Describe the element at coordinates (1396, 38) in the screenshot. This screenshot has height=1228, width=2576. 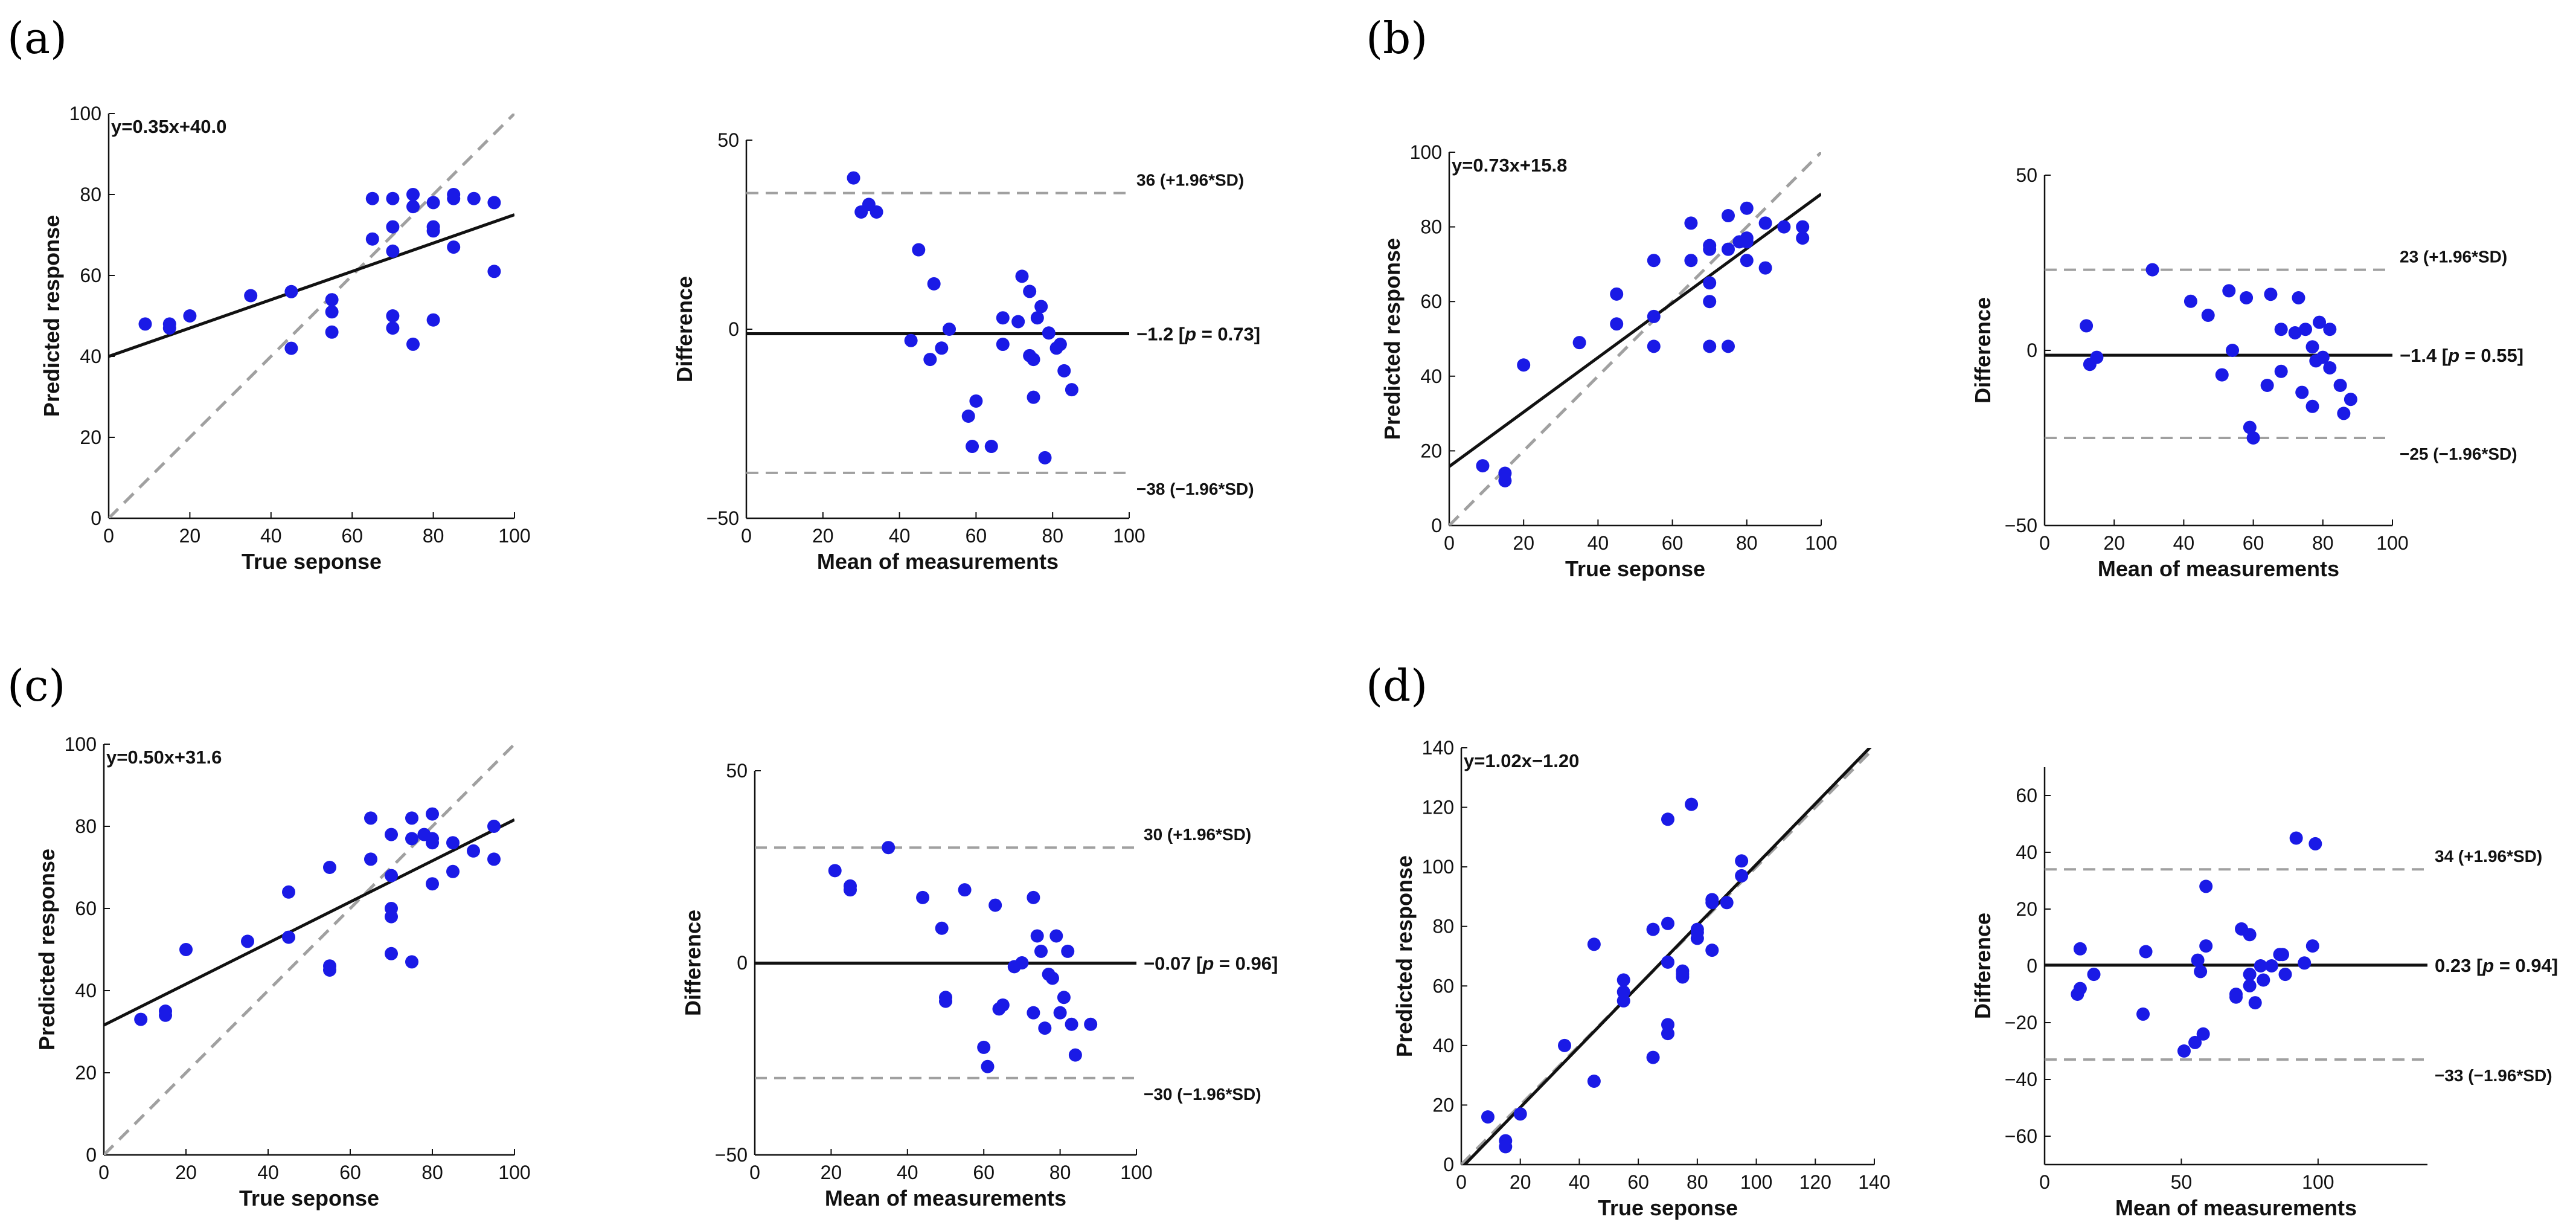
I see `panel-label-b: (b)` at that location.